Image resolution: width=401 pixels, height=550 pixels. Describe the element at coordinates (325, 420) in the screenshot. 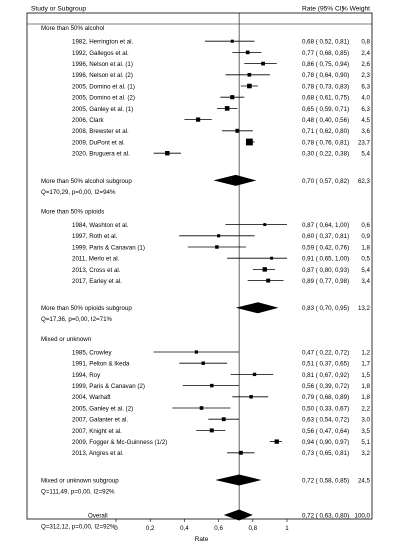

I see `ci-value: 0,63 ( 0,54, 0,72)` at that location.